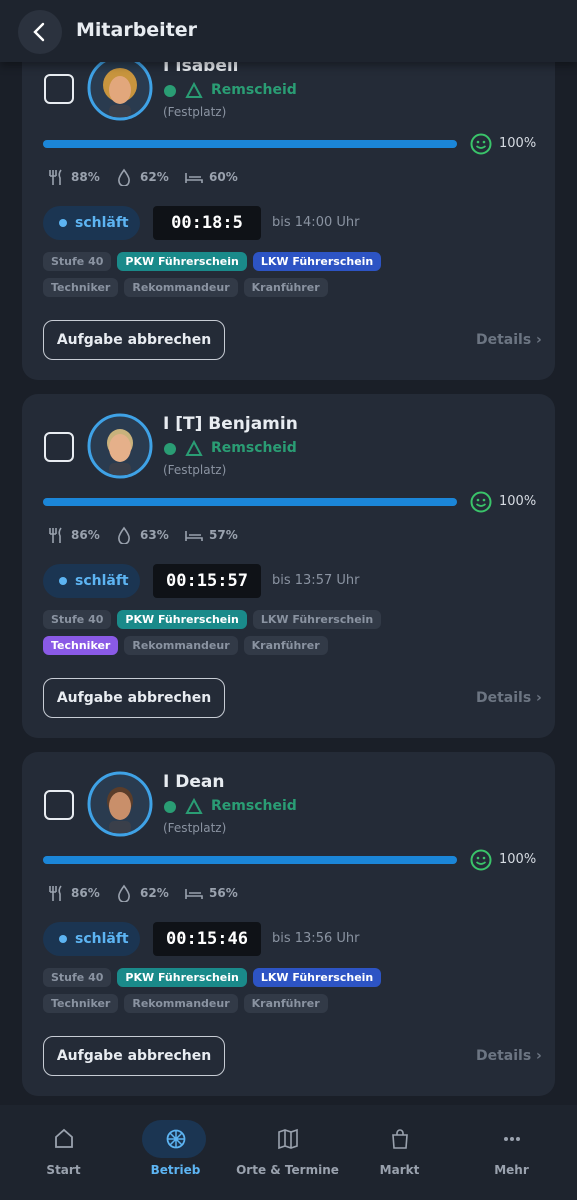 This screenshot has height=1200, width=577. I want to click on back-button, so click(40, 32).